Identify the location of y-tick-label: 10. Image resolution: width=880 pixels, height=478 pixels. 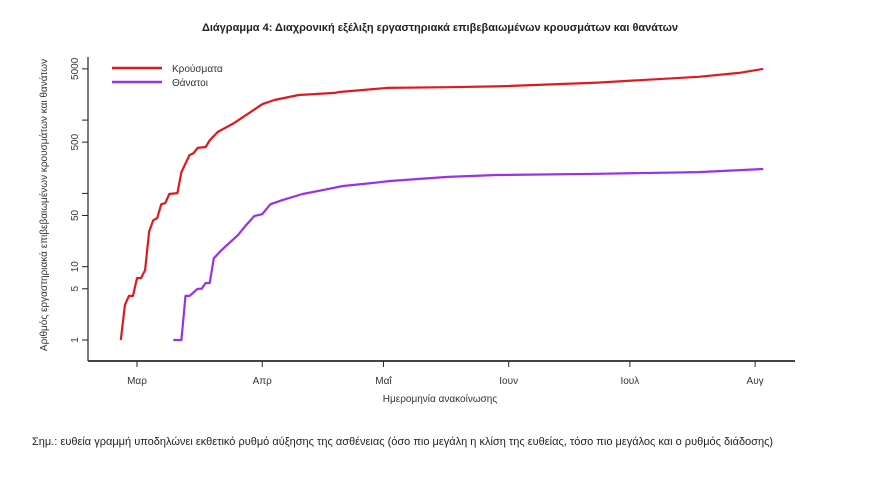
(75, 267).